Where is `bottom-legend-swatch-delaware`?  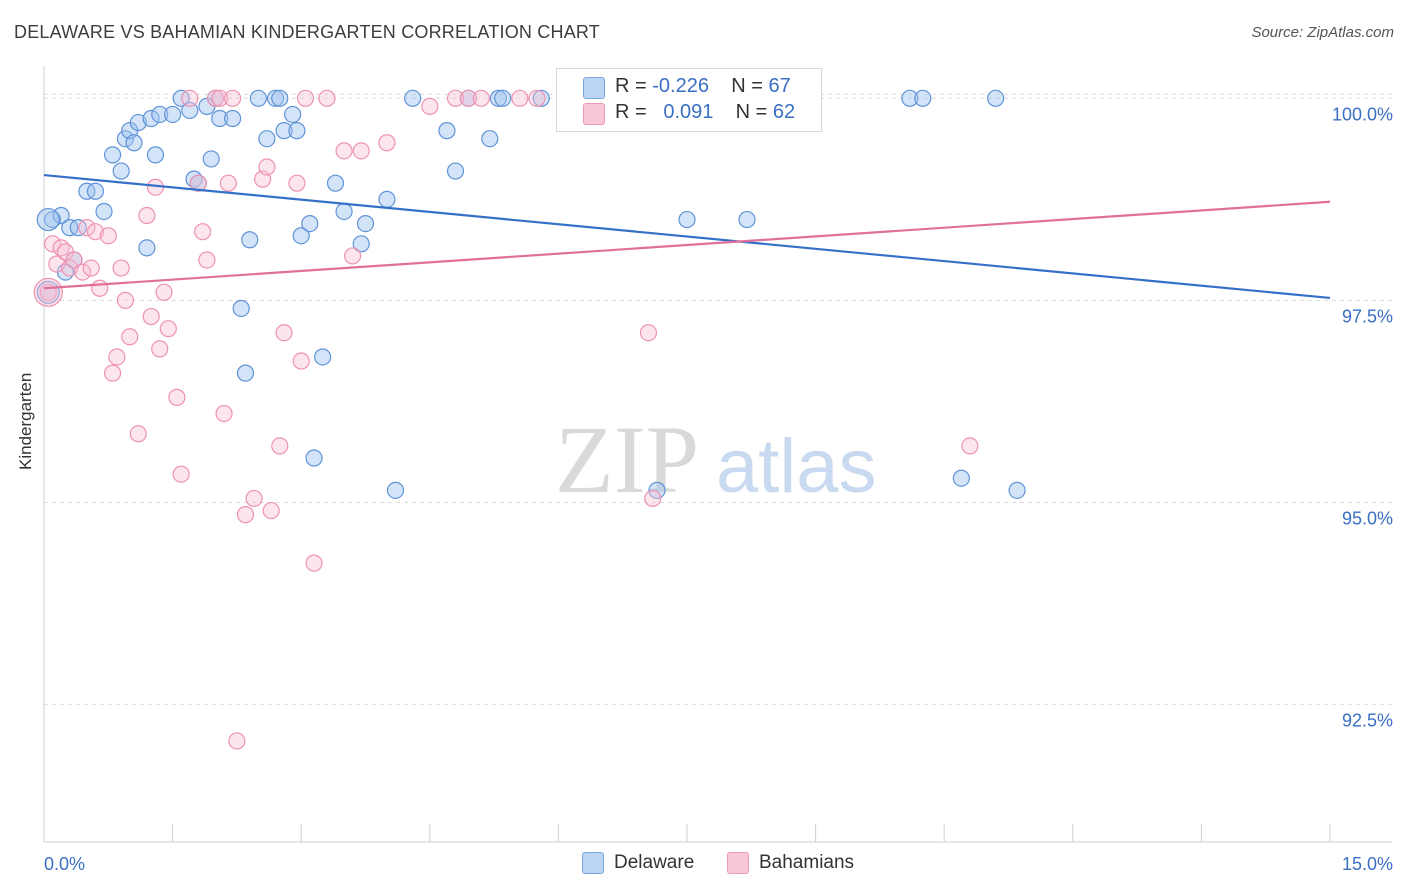 bottom-legend-swatch-delaware is located at coordinates (593, 863).